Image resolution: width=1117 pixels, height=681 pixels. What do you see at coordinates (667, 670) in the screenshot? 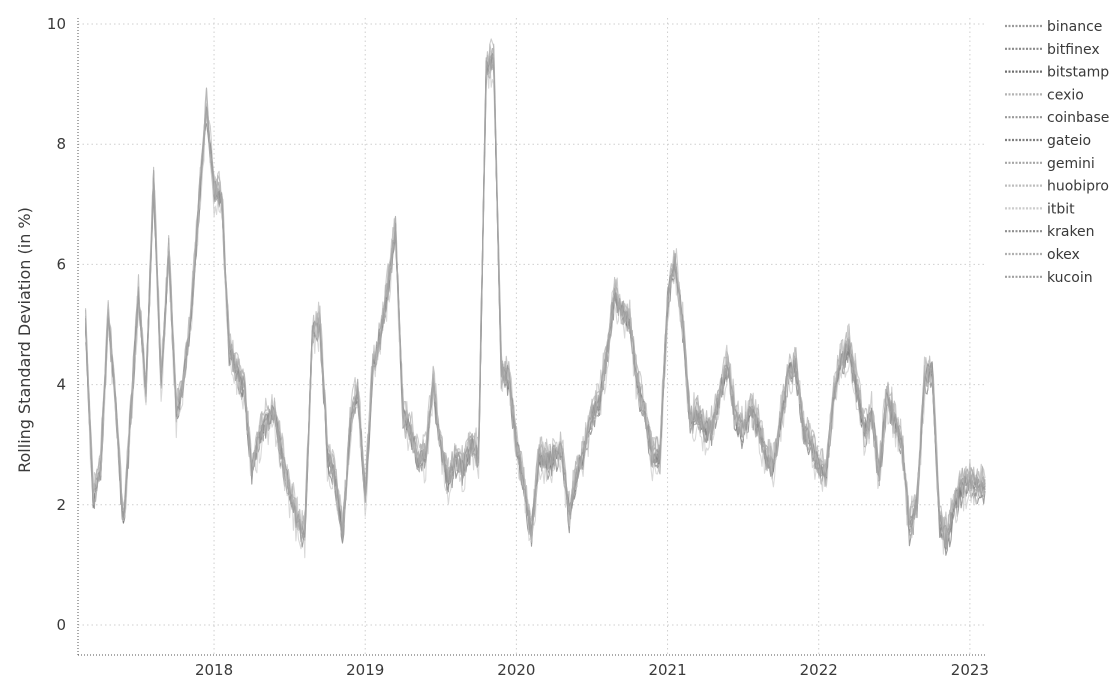
I see `x-tick-label: 2021` at bounding box center [667, 670].